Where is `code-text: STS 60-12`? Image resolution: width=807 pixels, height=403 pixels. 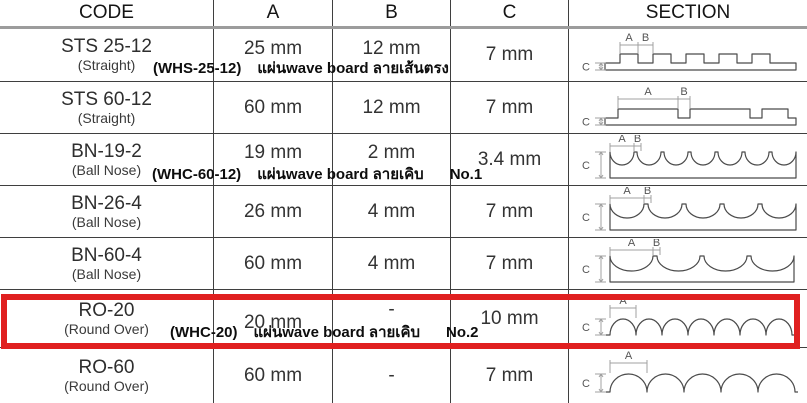 code-text: STS 60-12 is located at coordinates (106, 99).